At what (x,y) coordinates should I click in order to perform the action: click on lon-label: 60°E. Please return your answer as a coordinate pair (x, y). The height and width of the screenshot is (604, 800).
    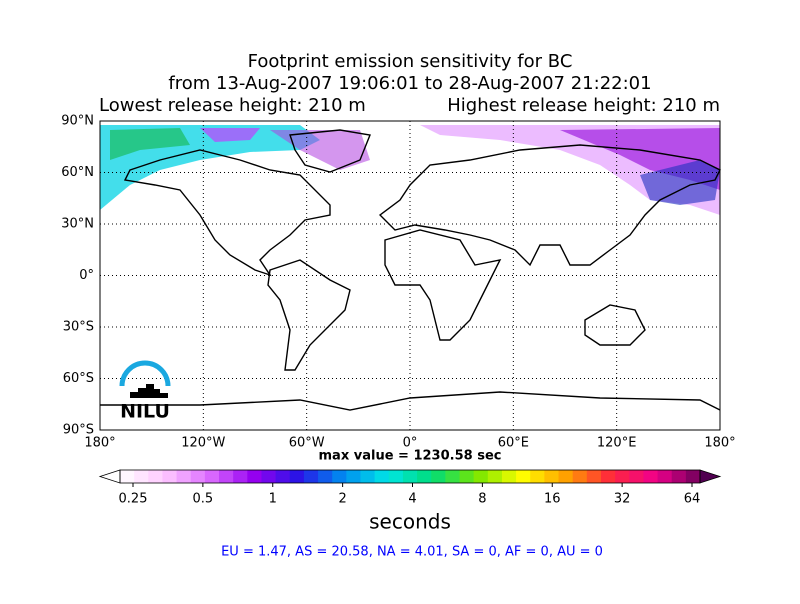
    Looking at the image, I should click on (513, 443).